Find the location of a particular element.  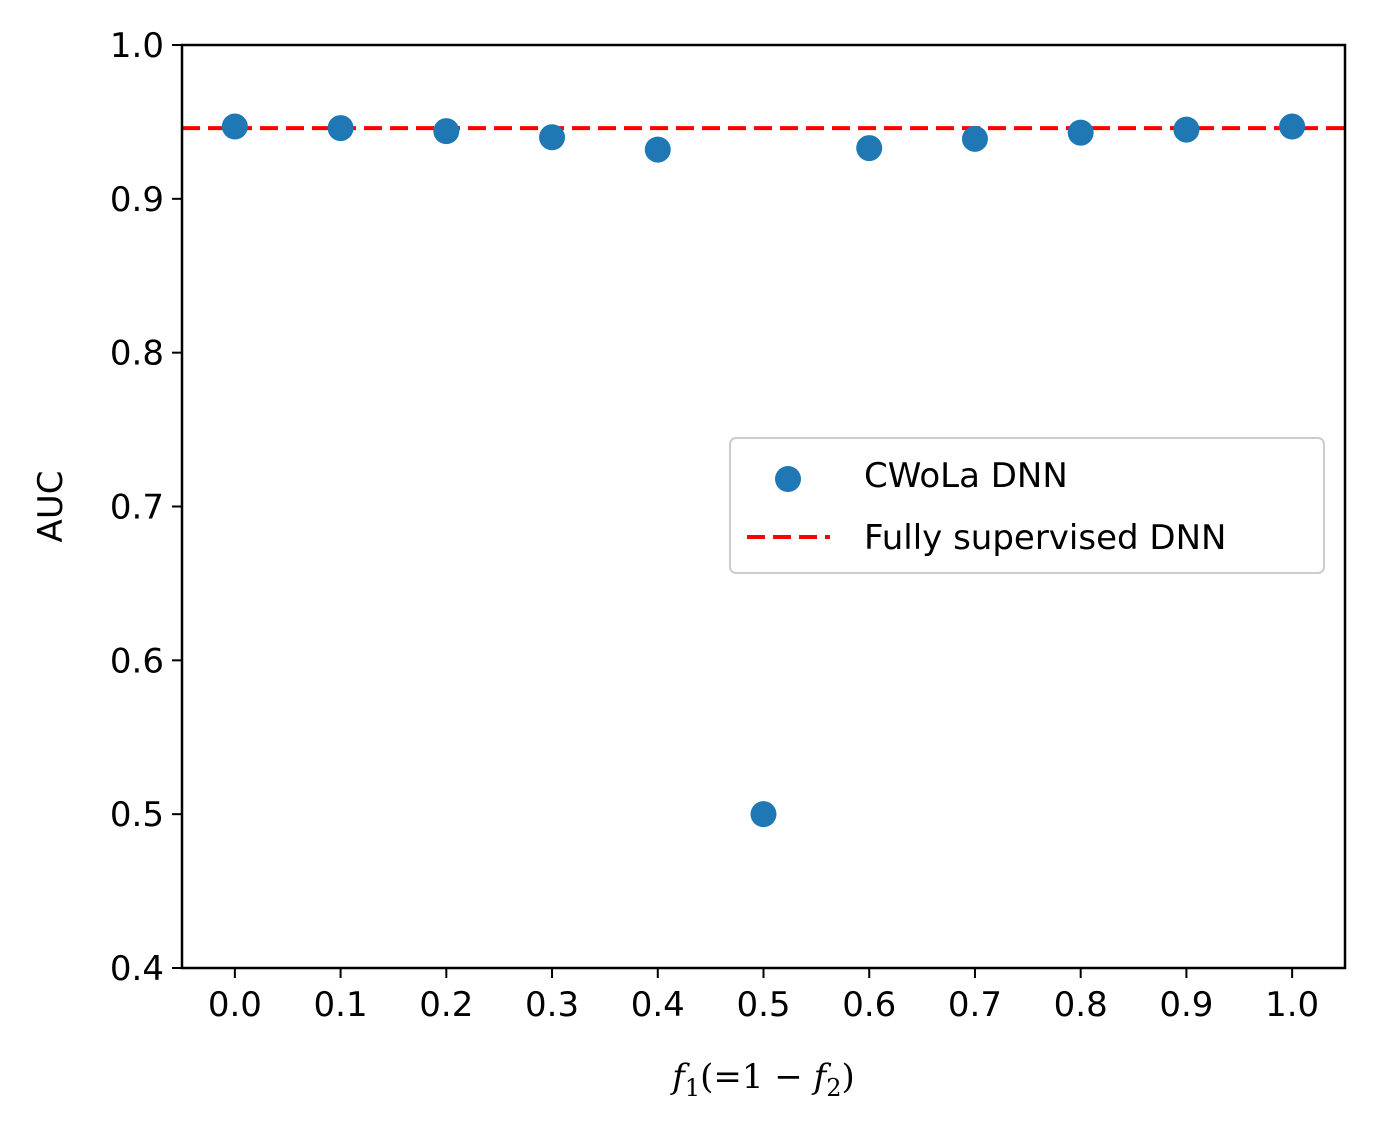

x-tick-label: 0.7 is located at coordinates (975, 1005).